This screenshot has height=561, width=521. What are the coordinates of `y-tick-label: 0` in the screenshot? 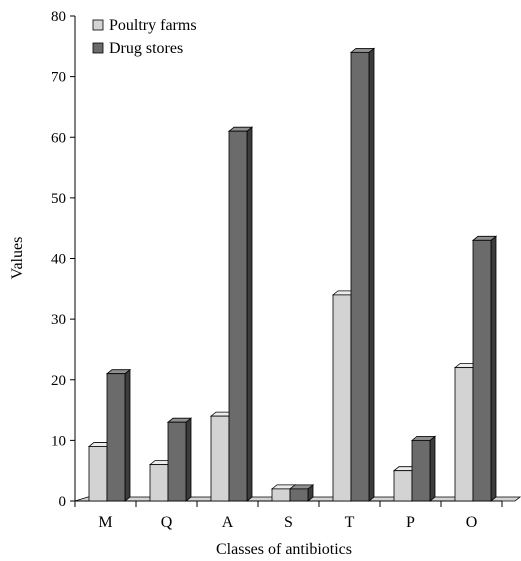 It's located at (63, 502).